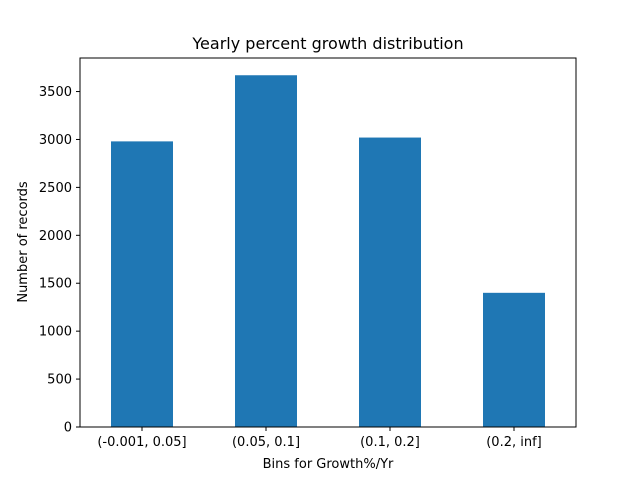  I want to click on y-tick-label-5: 2500, so click(55, 188).